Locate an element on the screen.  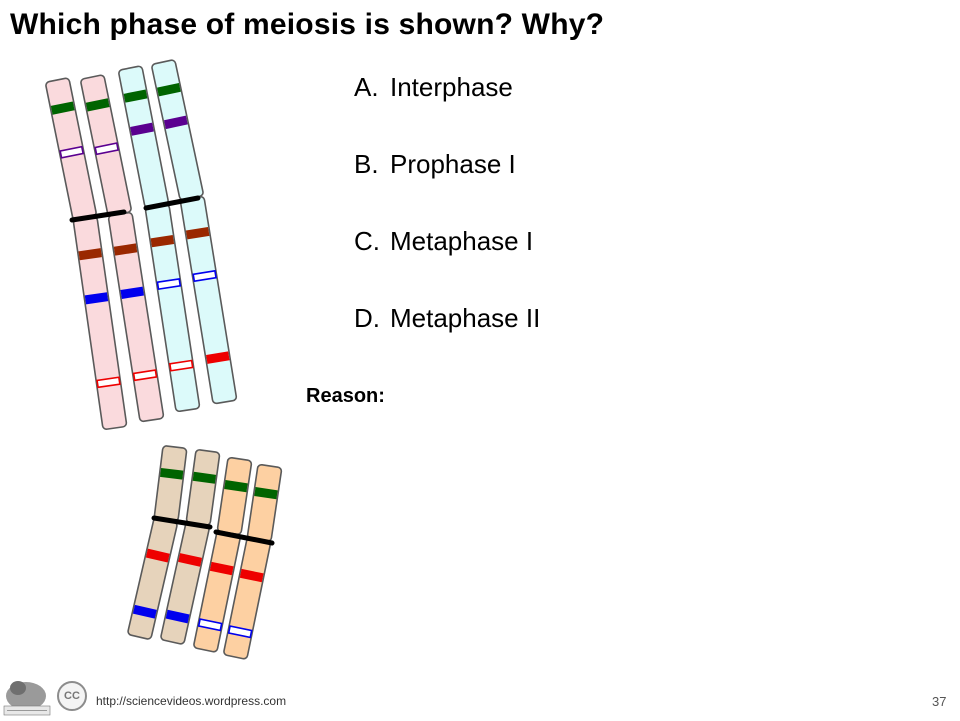
option-a: A. Interphase is located at coordinates (433, 87).